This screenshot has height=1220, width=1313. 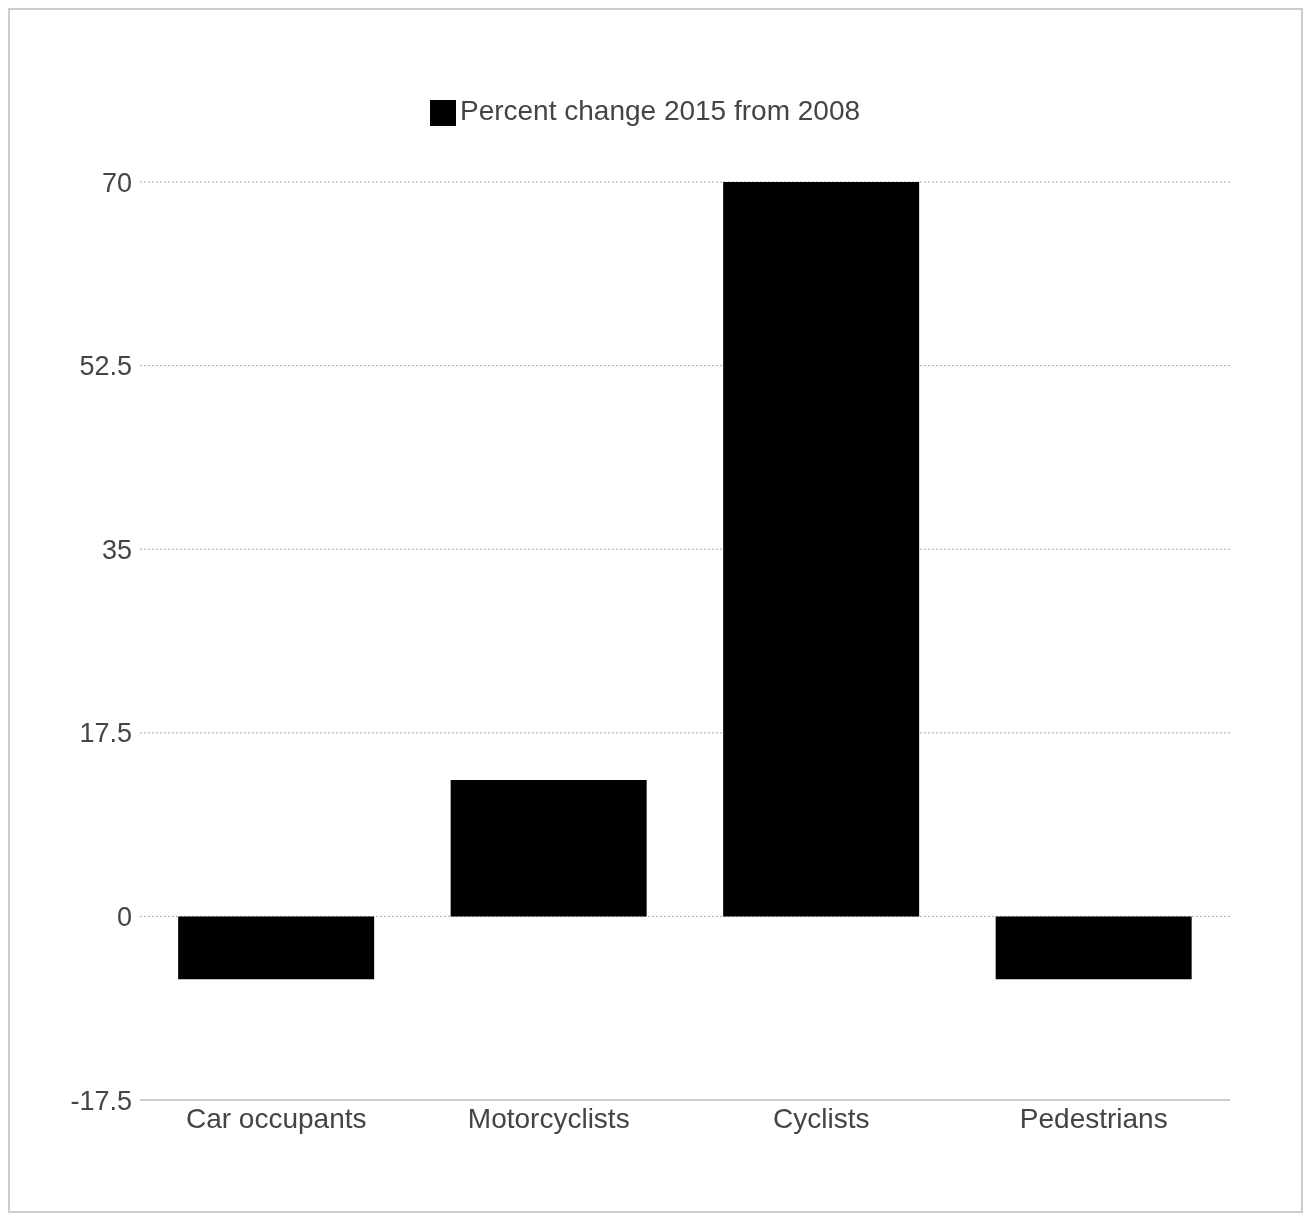 I want to click on x-tick-label: Pedestrians, so click(x=1093, y=1118).